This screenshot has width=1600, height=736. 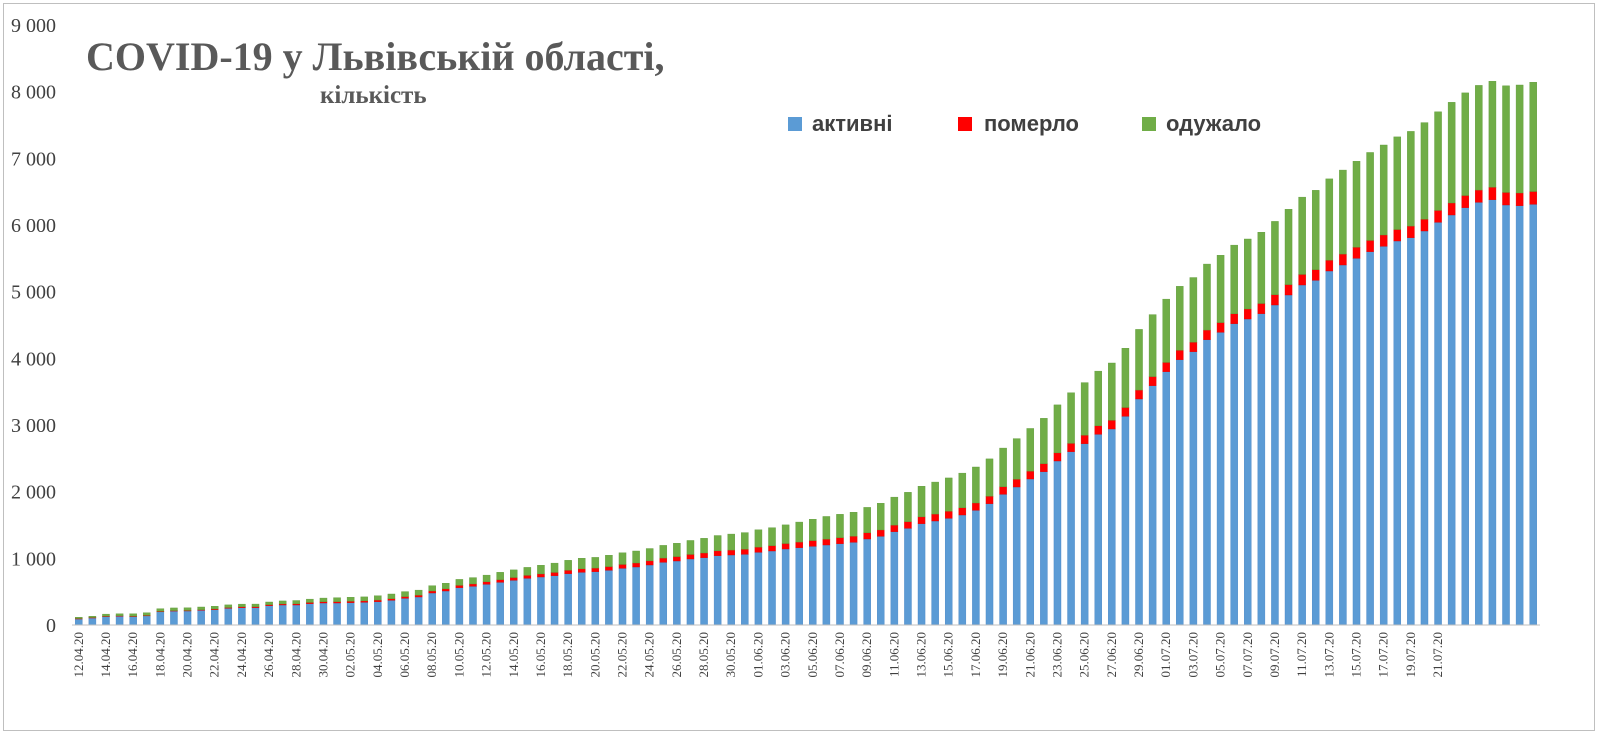 I want to click on x-tick-label: 07.06.20, so click(x=839, y=655).